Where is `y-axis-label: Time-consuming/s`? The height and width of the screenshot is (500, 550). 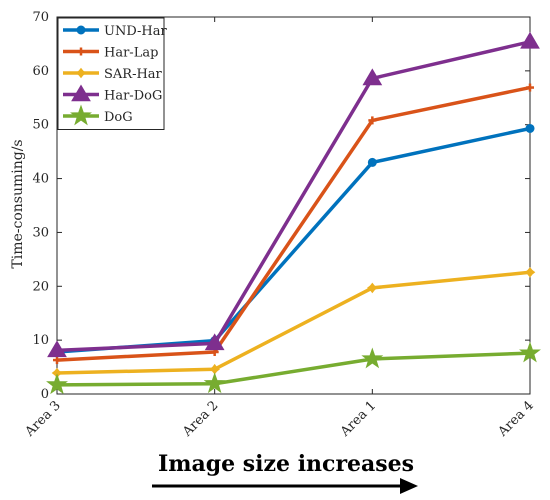
y-axis-label: Time-consuming/s is located at coordinates (18, 203).